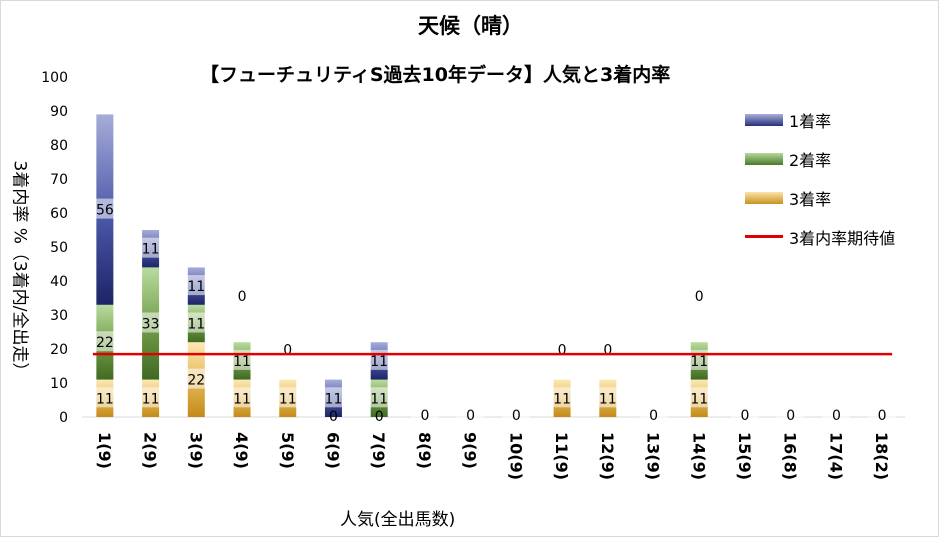 The width and height of the screenshot is (941, 539). Describe the element at coordinates (515, 456) in the screenshot. I see `x-tick-label: 10(9)` at that location.